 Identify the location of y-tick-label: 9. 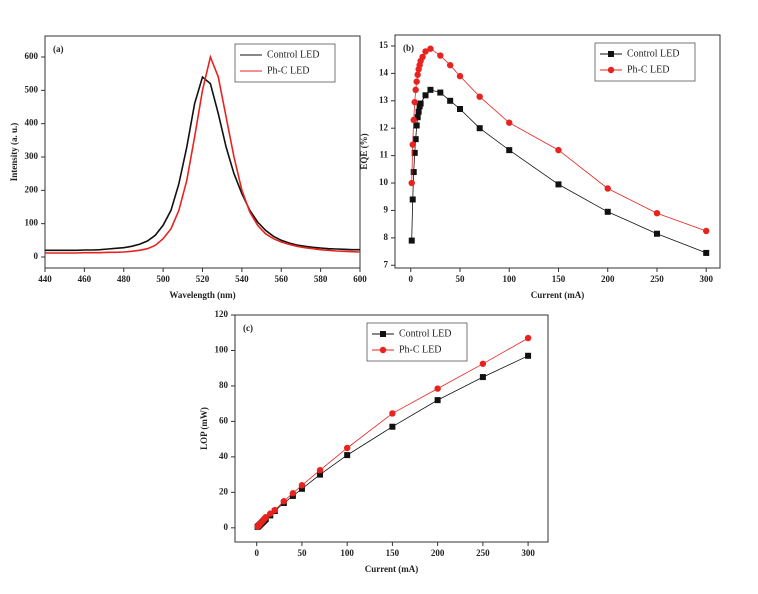
(386, 209).